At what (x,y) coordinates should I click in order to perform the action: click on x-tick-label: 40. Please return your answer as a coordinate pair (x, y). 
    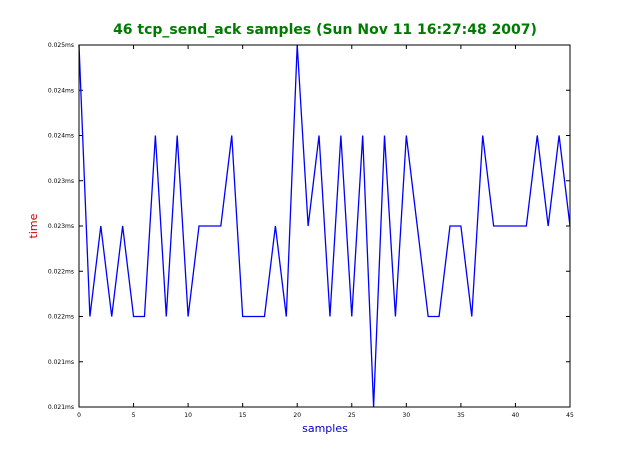
    Looking at the image, I should click on (516, 415).